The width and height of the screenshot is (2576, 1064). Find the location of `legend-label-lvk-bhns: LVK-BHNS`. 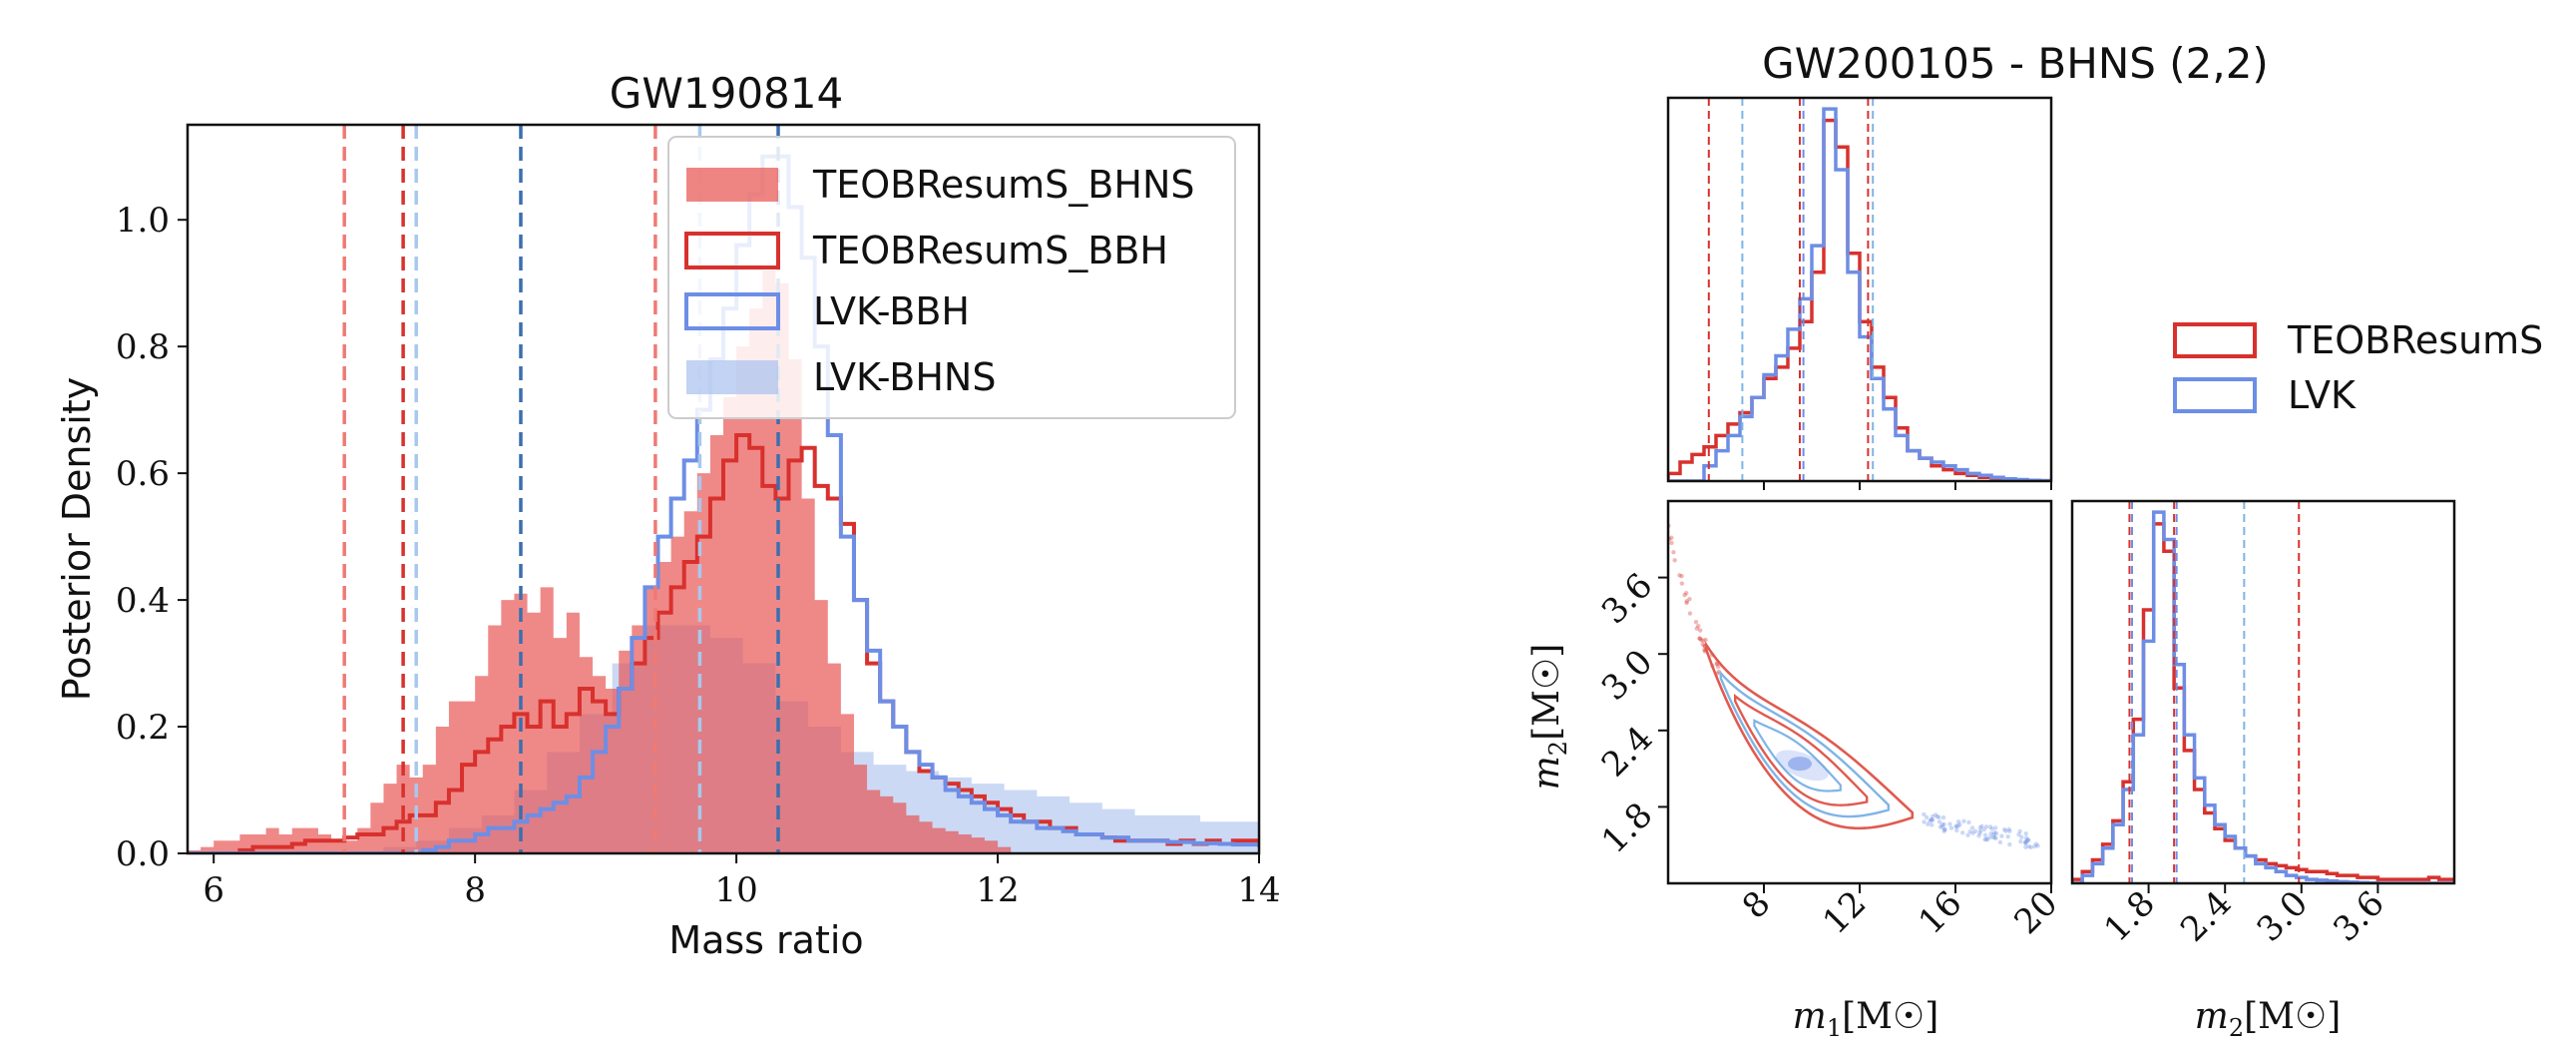

legend-label-lvk-bhns: LVK-BHNS is located at coordinates (904, 377).